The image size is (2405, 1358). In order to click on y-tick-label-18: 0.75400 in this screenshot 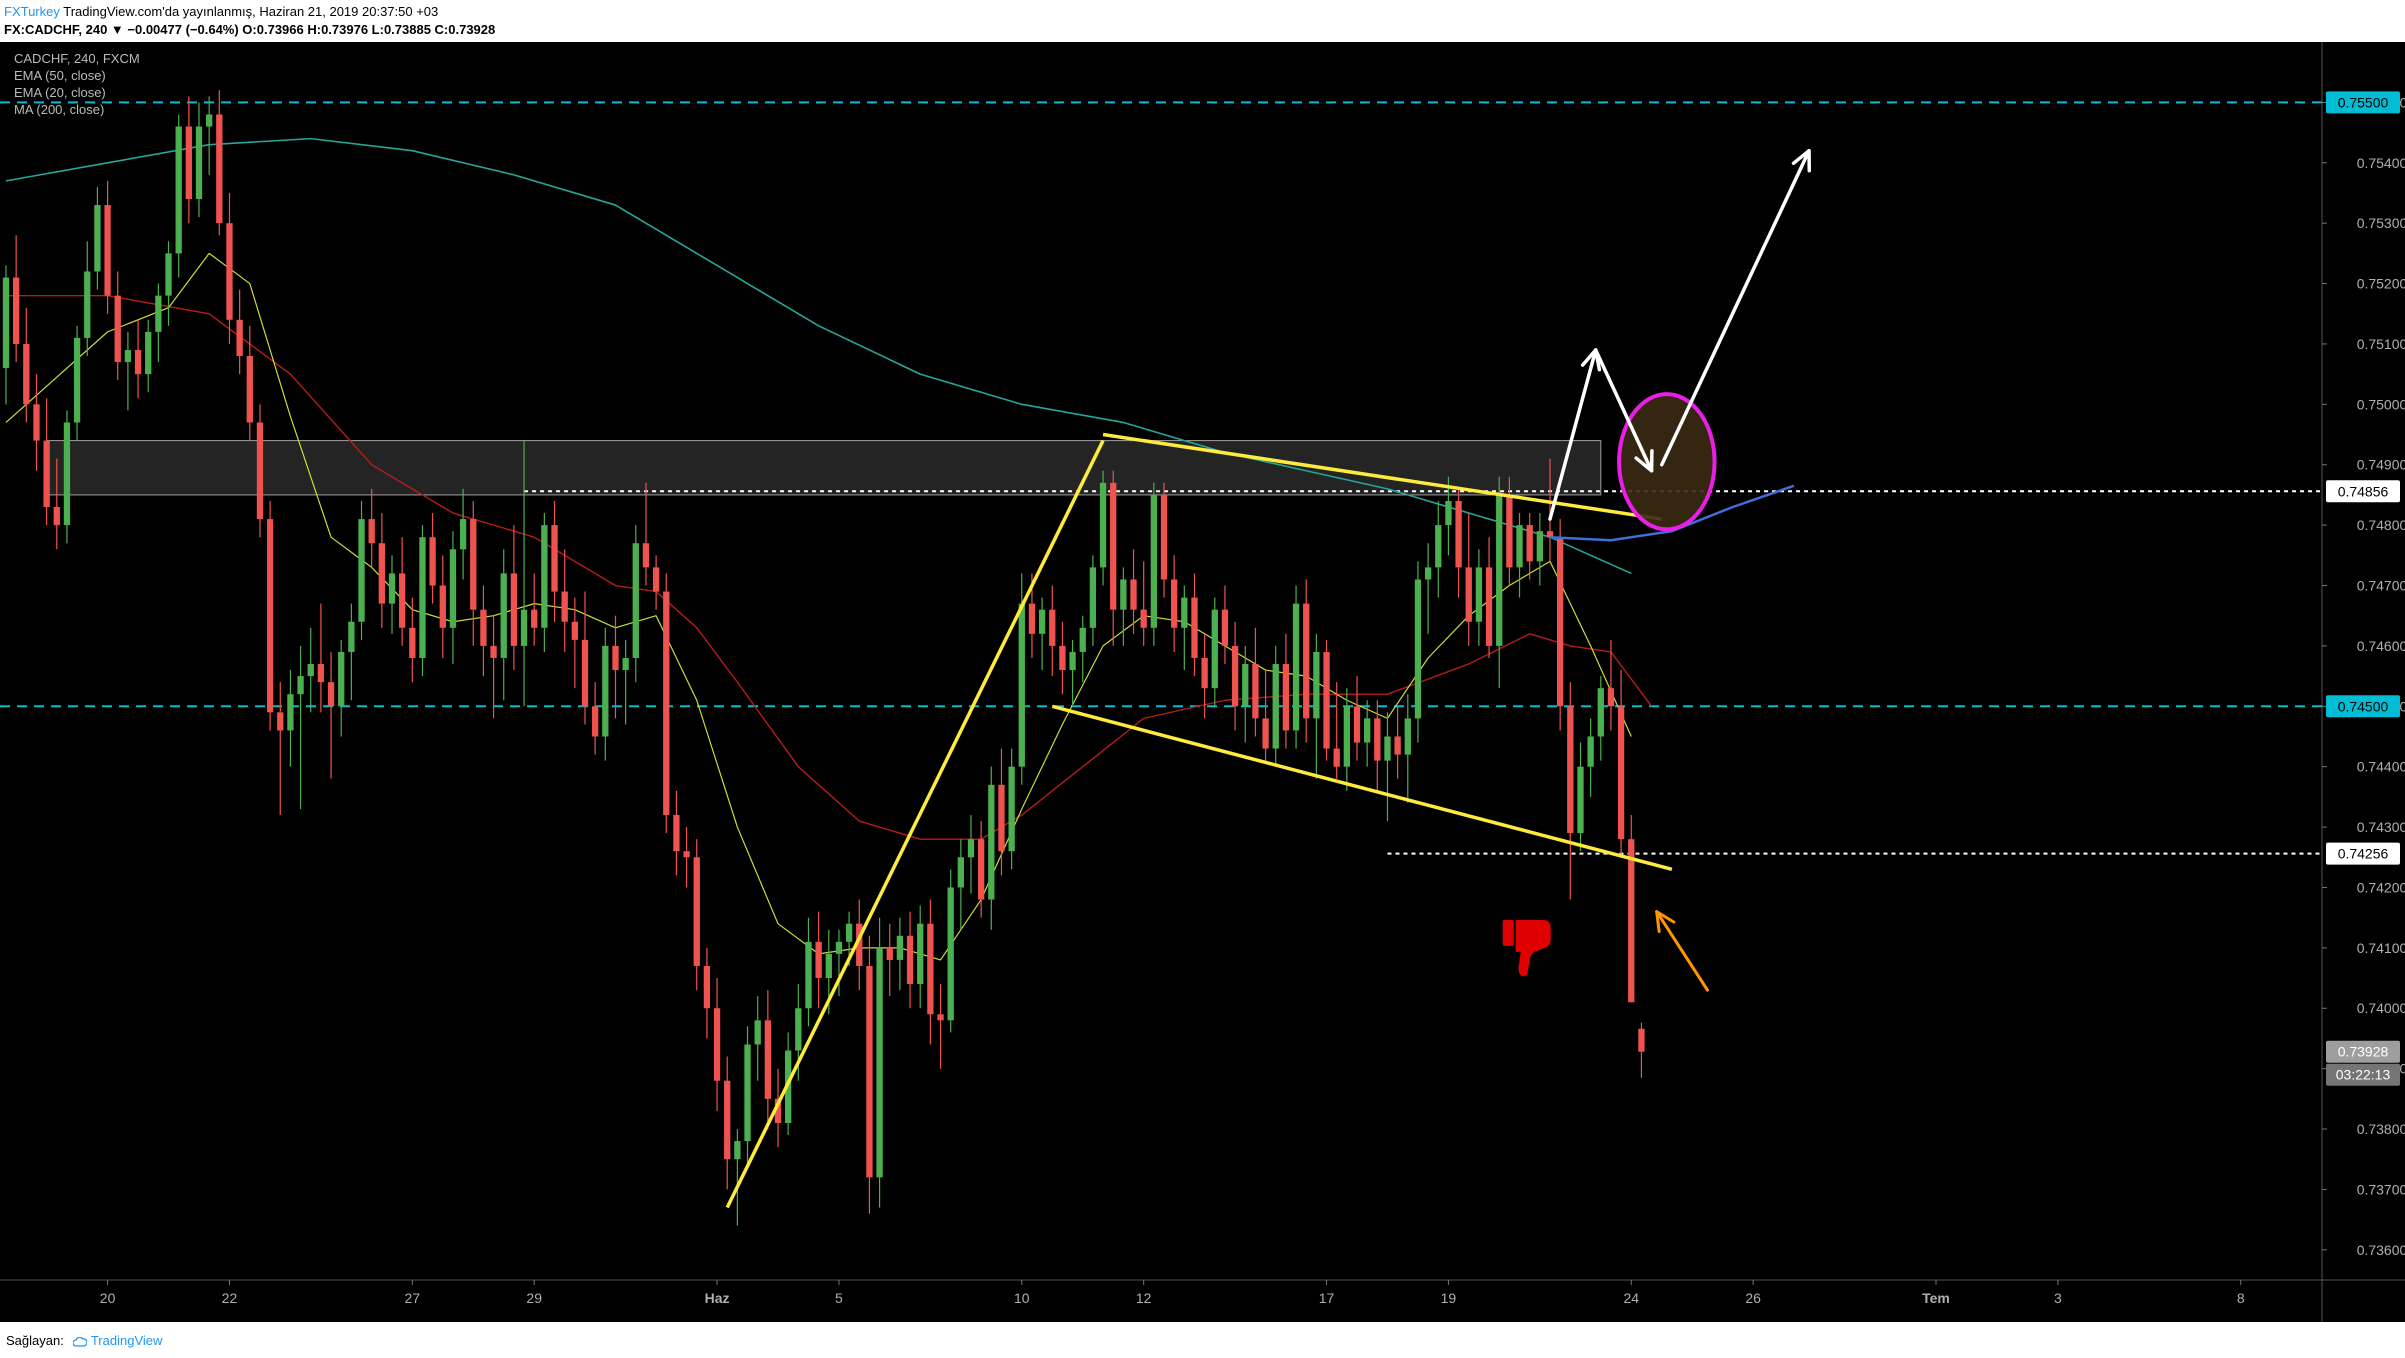, I will do `click(2381, 163)`.